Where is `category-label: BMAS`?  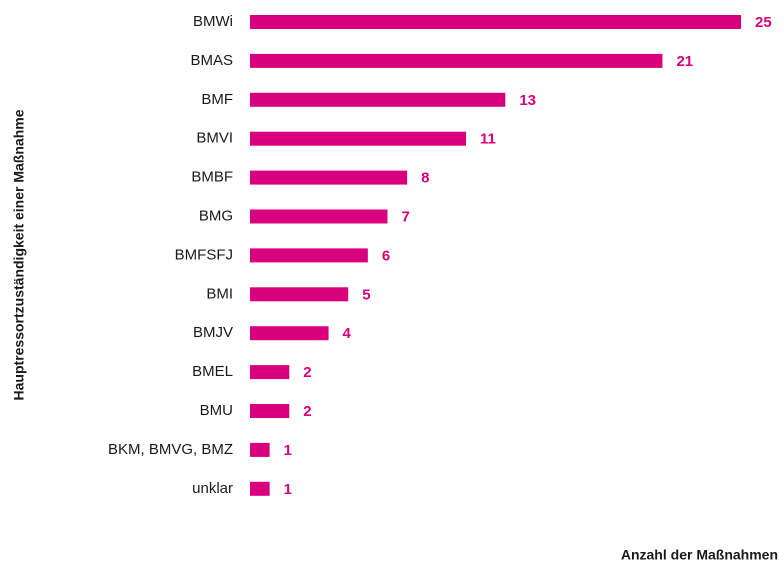 category-label: BMAS is located at coordinates (211, 60).